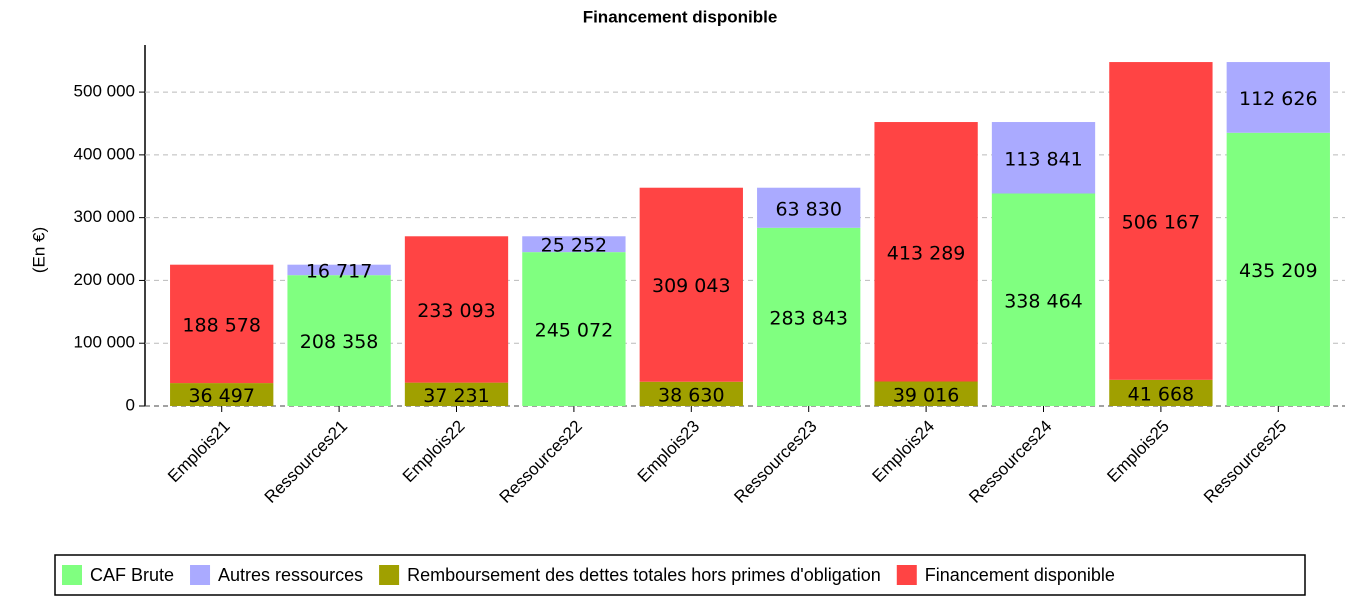 The height and width of the screenshot is (597, 1359). I want to click on x-tick-label: Emplois24, so click(904, 452).